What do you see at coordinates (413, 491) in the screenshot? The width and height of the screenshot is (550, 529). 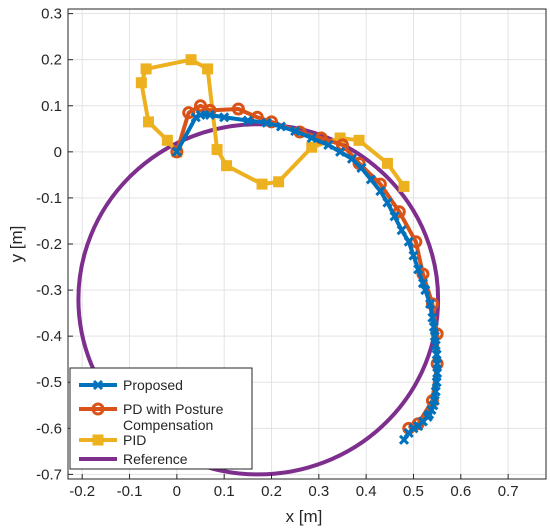 I see `x-tick-label: 0.5` at bounding box center [413, 491].